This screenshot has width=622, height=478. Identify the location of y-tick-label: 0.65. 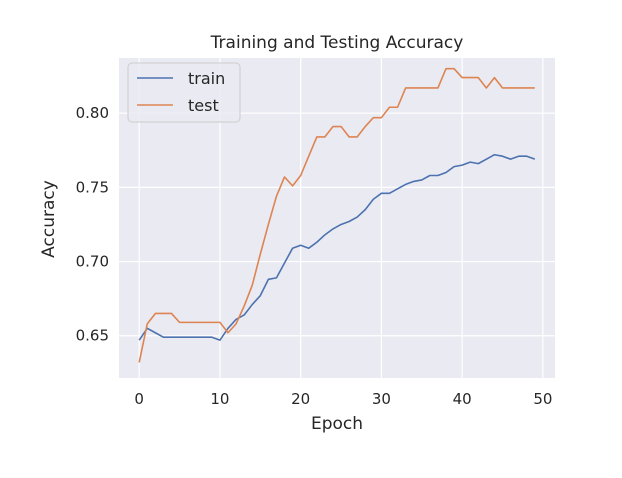
(92, 336).